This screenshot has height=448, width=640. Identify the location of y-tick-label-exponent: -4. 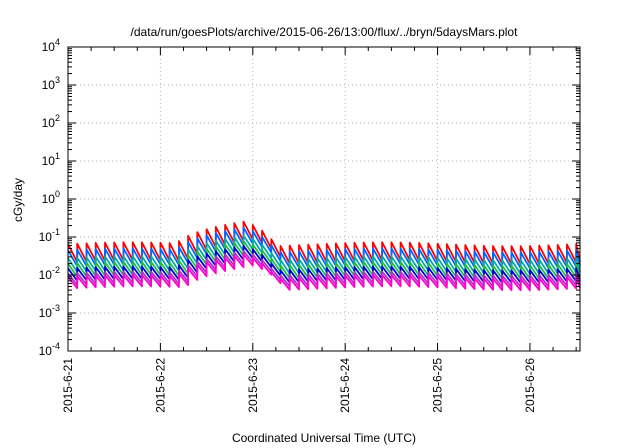
(56, 346).